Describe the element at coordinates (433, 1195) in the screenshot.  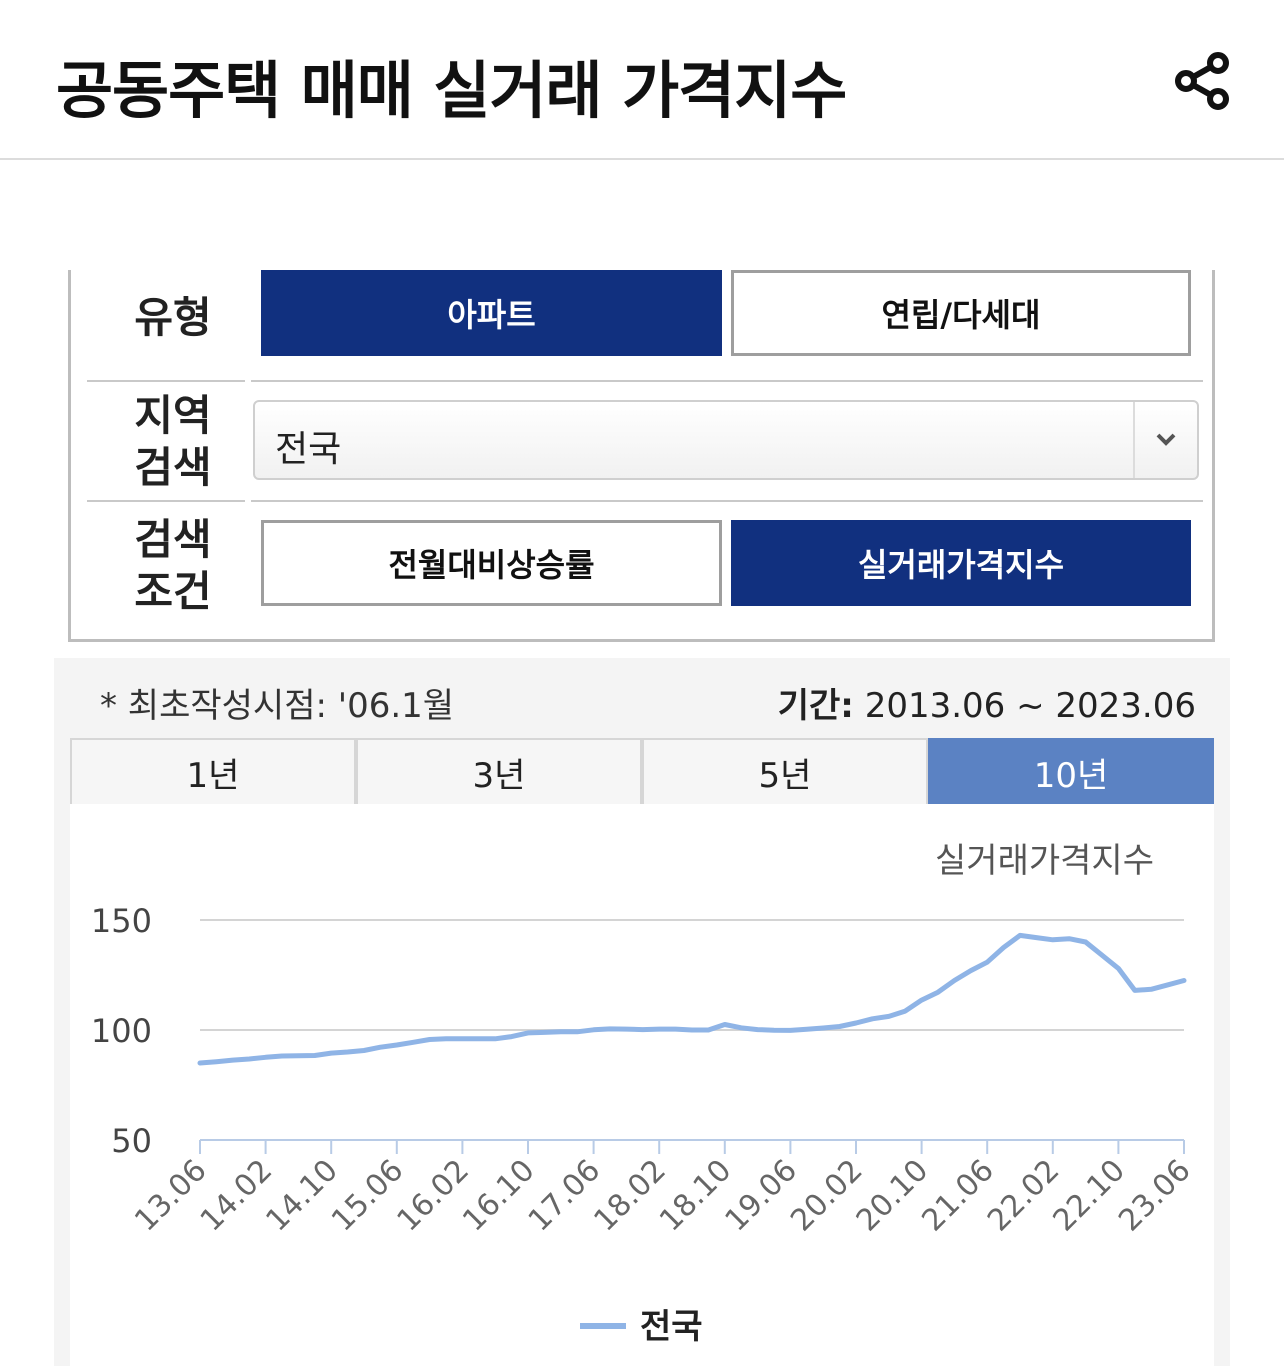
I see `x-tick-label: 16.02` at that location.